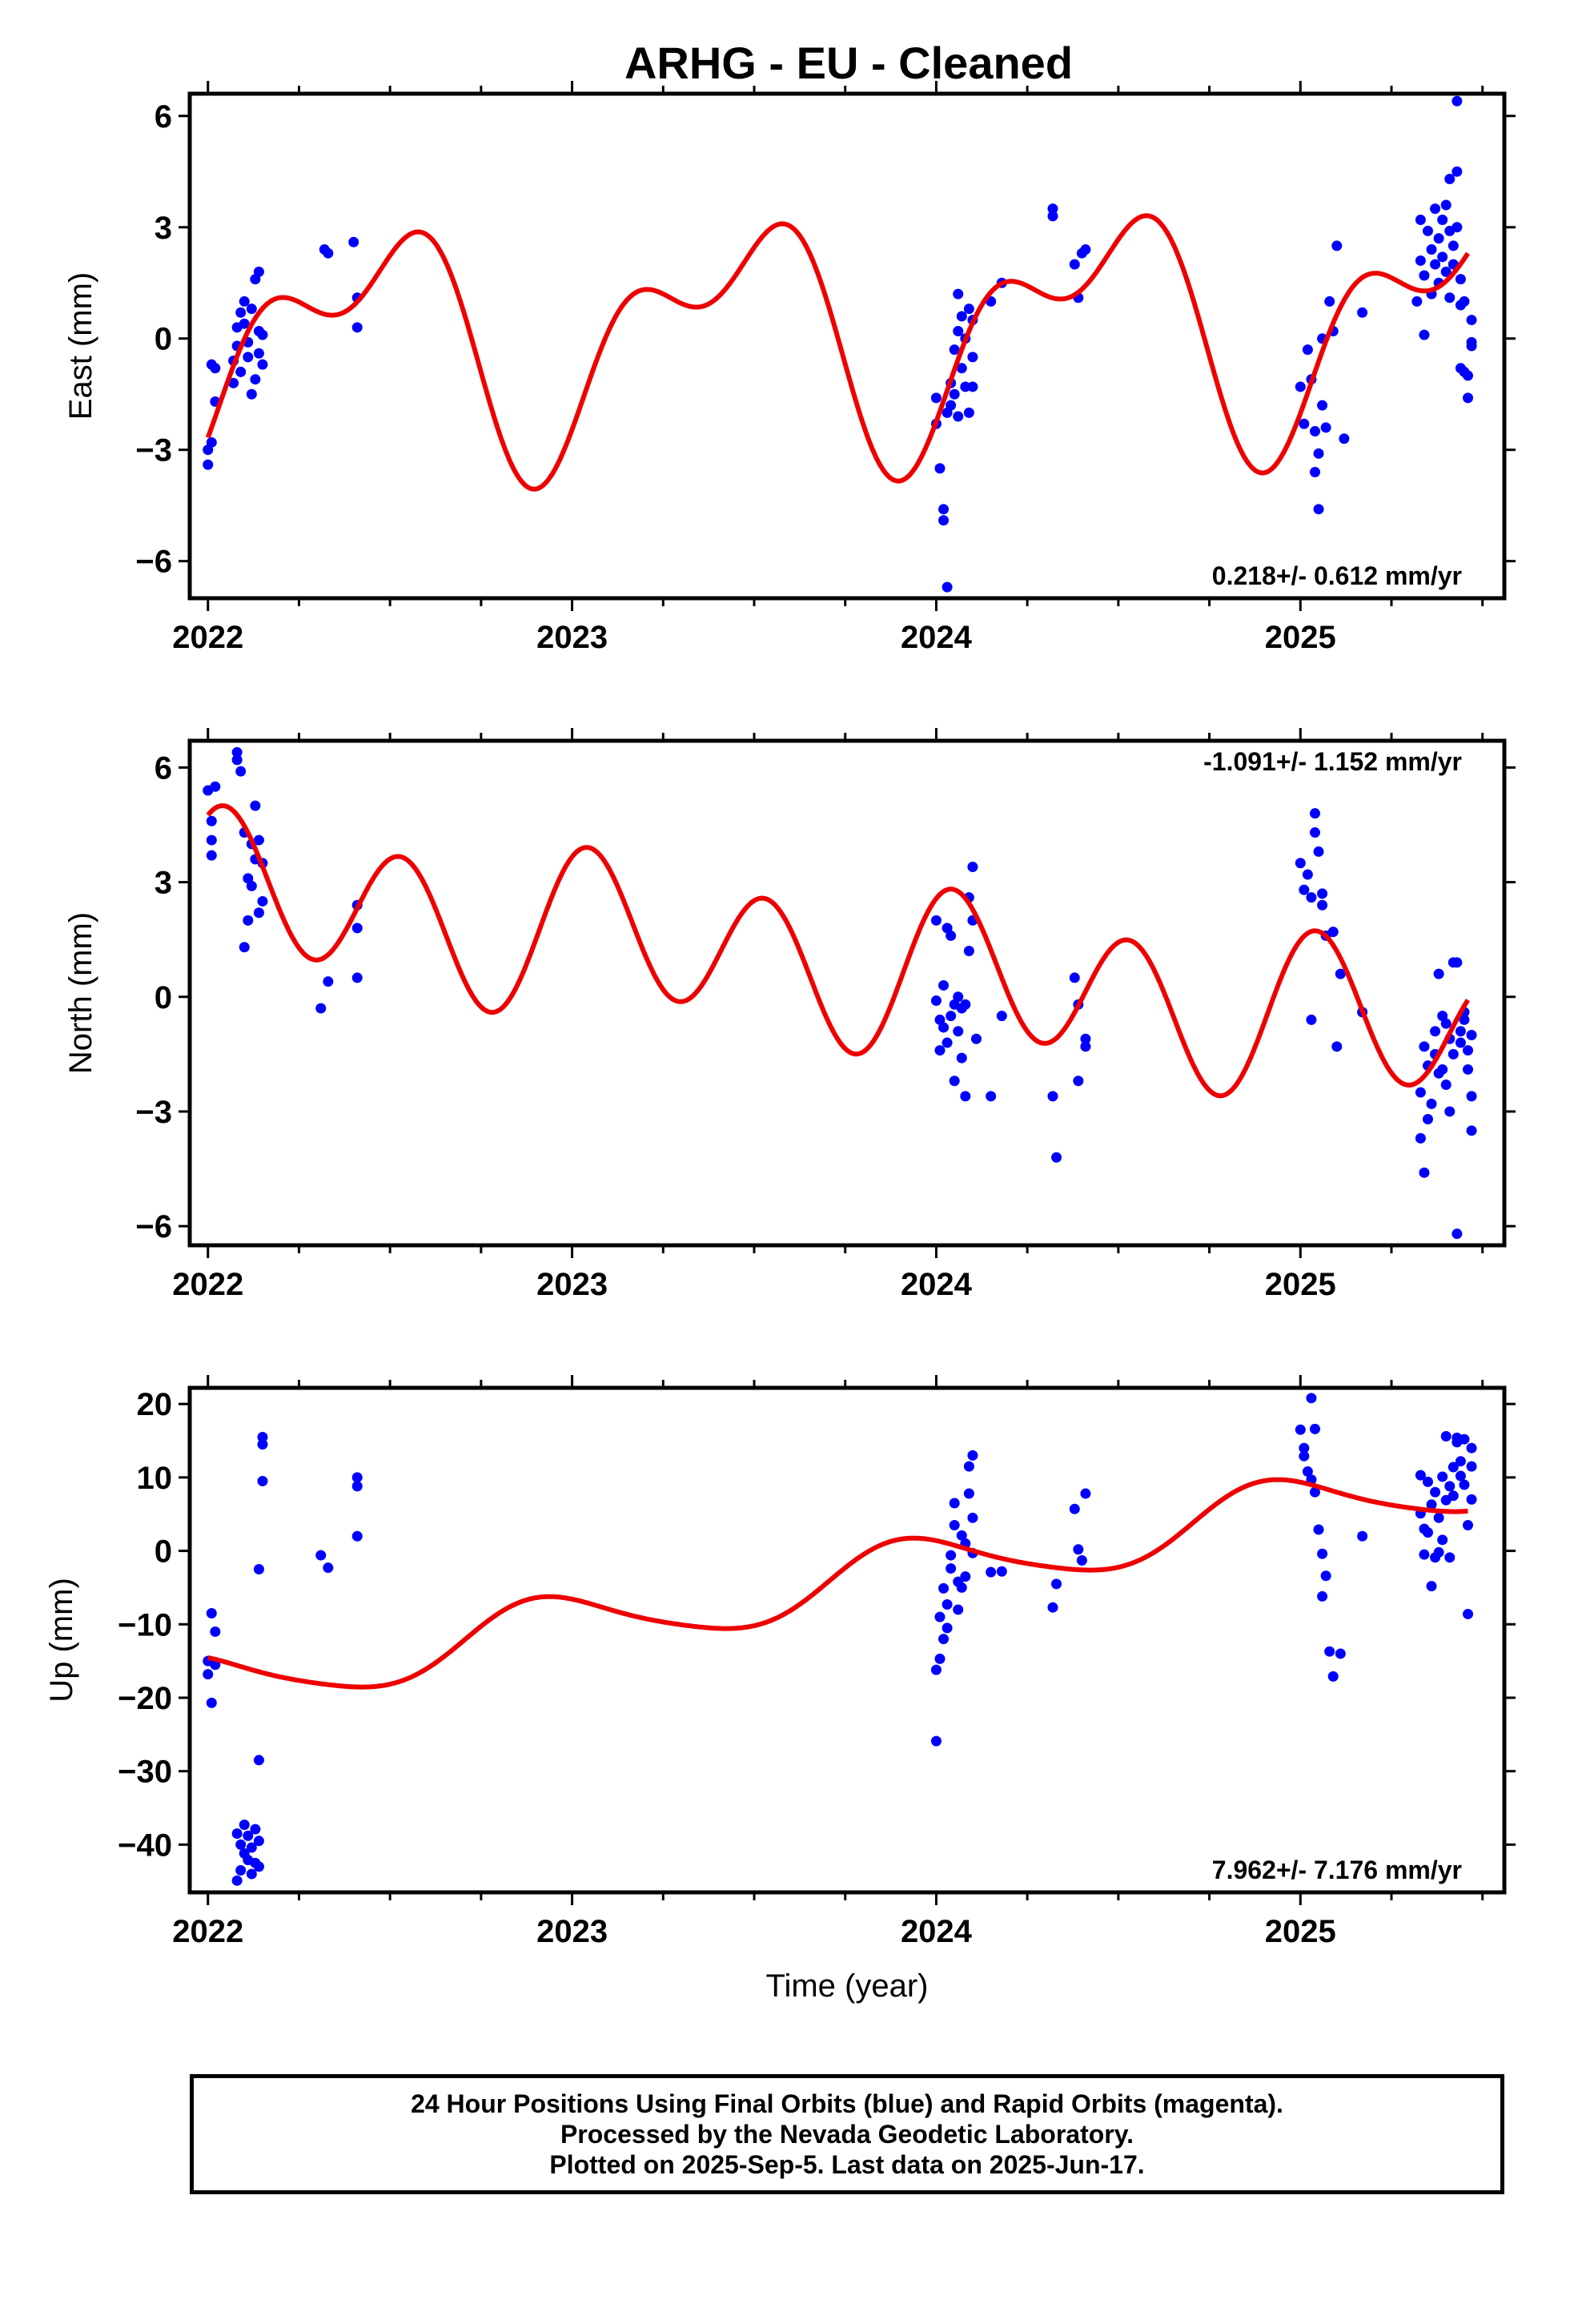 The image size is (1582, 2324). Describe the element at coordinates (145, 1845) in the screenshot. I see `y-tick-label: −40` at that location.